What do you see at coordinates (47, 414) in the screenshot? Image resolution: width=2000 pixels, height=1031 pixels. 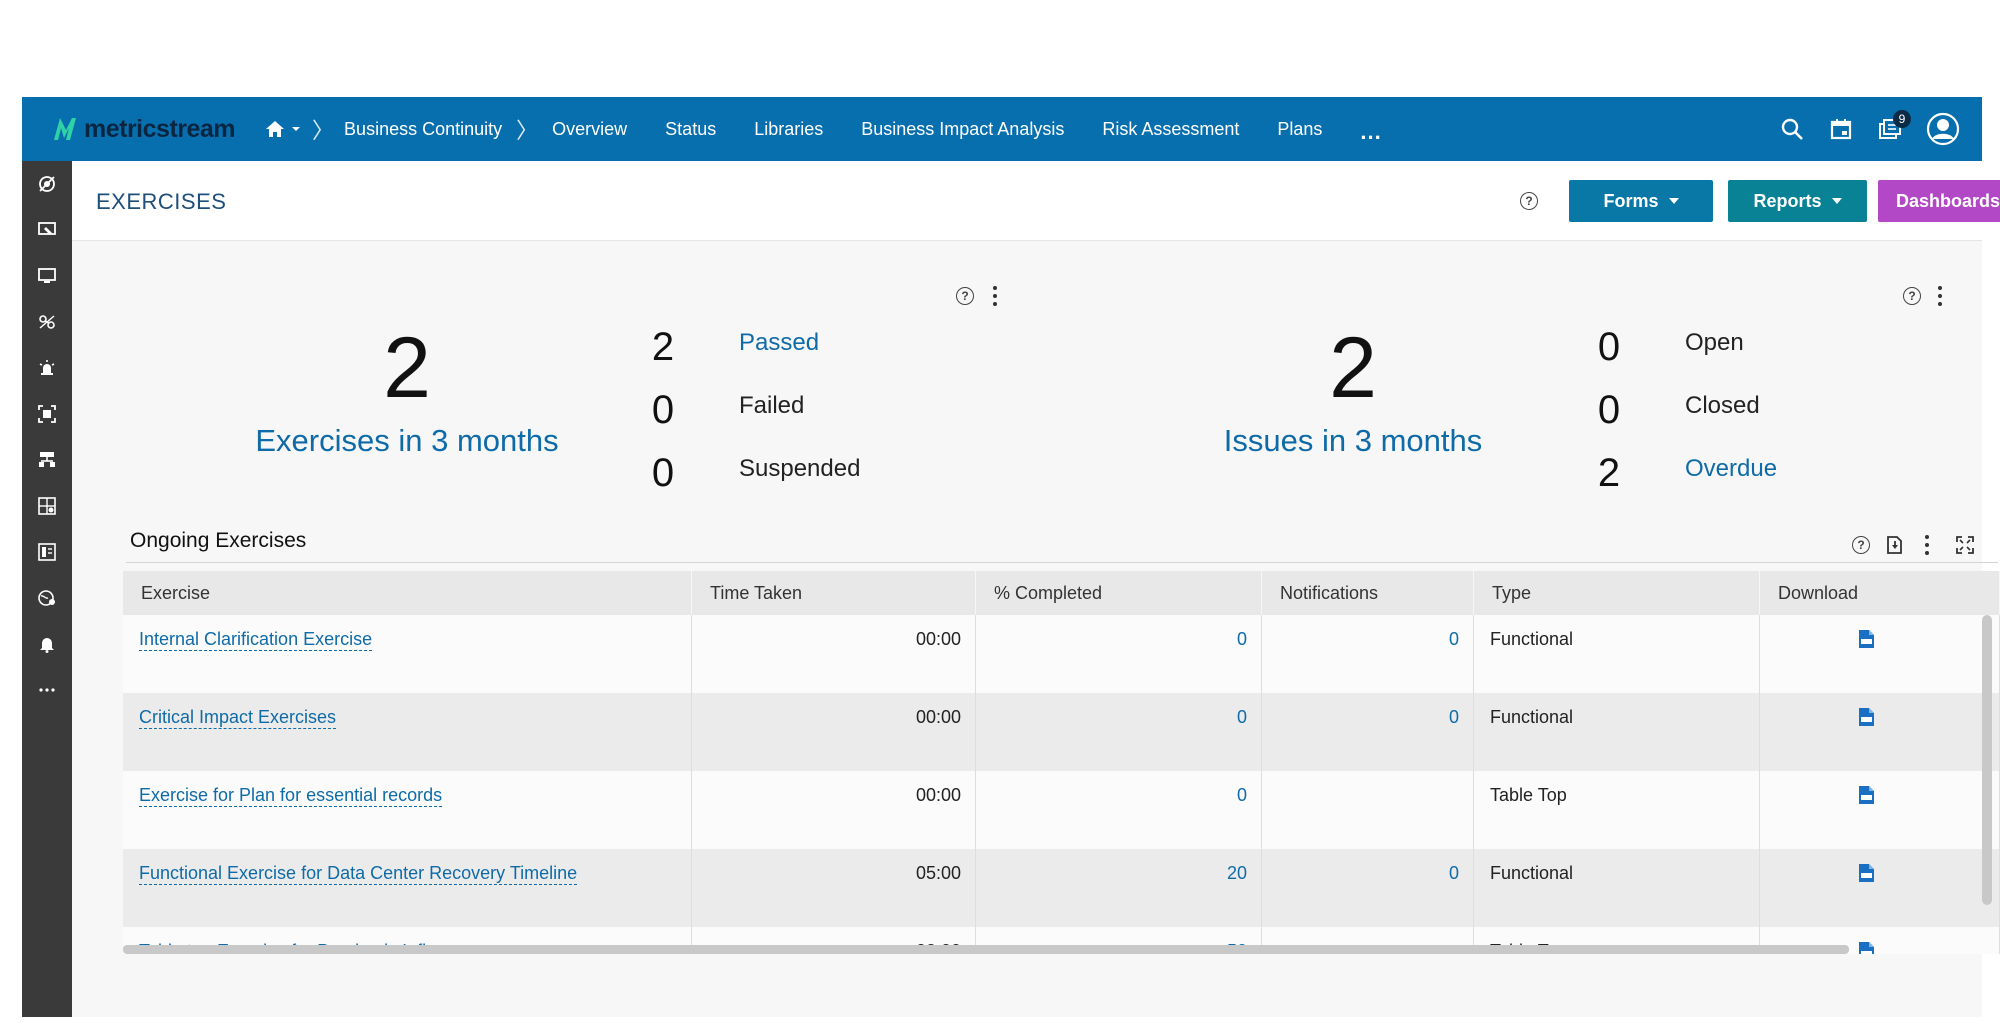 I see `rail-scan-icon` at bounding box center [47, 414].